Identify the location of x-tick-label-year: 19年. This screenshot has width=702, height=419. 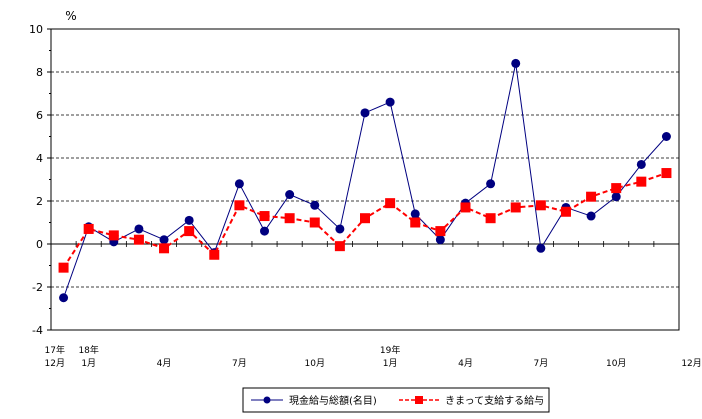
(390, 350).